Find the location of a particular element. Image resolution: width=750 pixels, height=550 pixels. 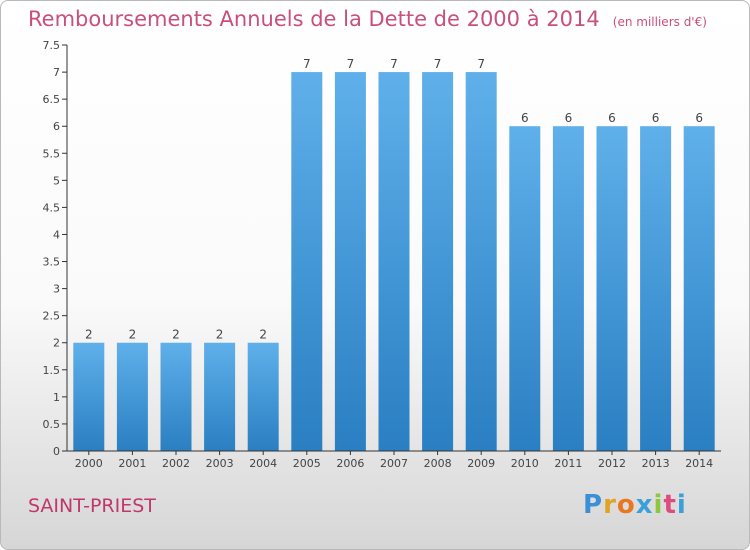

value-label-2002: 2 is located at coordinates (176, 335).